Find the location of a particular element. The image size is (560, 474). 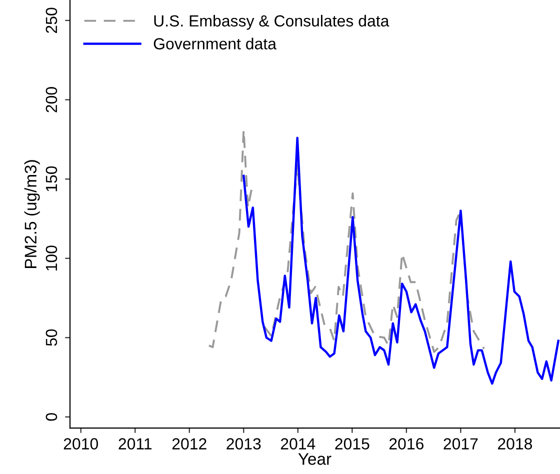

y-tick-label: 0 is located at coordinates (52, 417).